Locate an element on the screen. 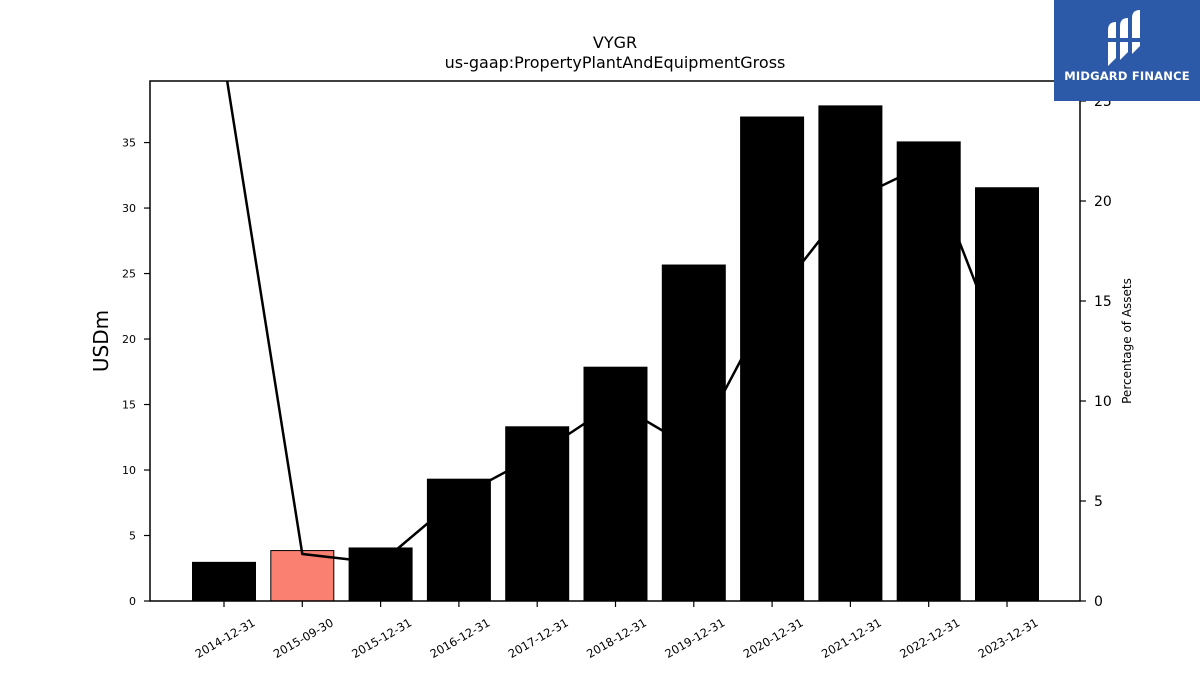  y2-axis-label: Percentage of Assets is located at coordinates (1127, 341).